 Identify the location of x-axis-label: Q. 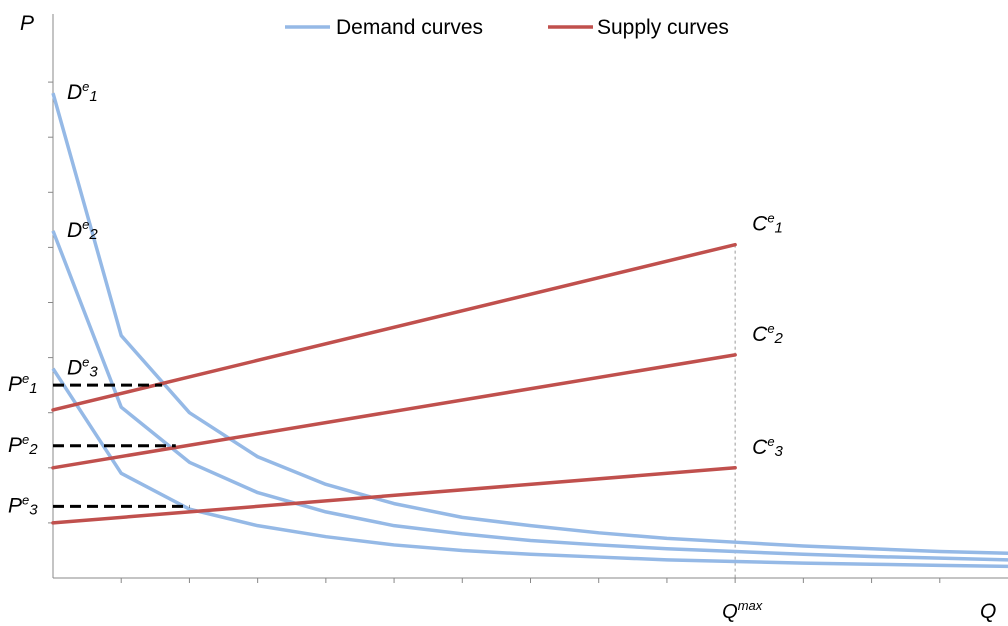
(988, 611).